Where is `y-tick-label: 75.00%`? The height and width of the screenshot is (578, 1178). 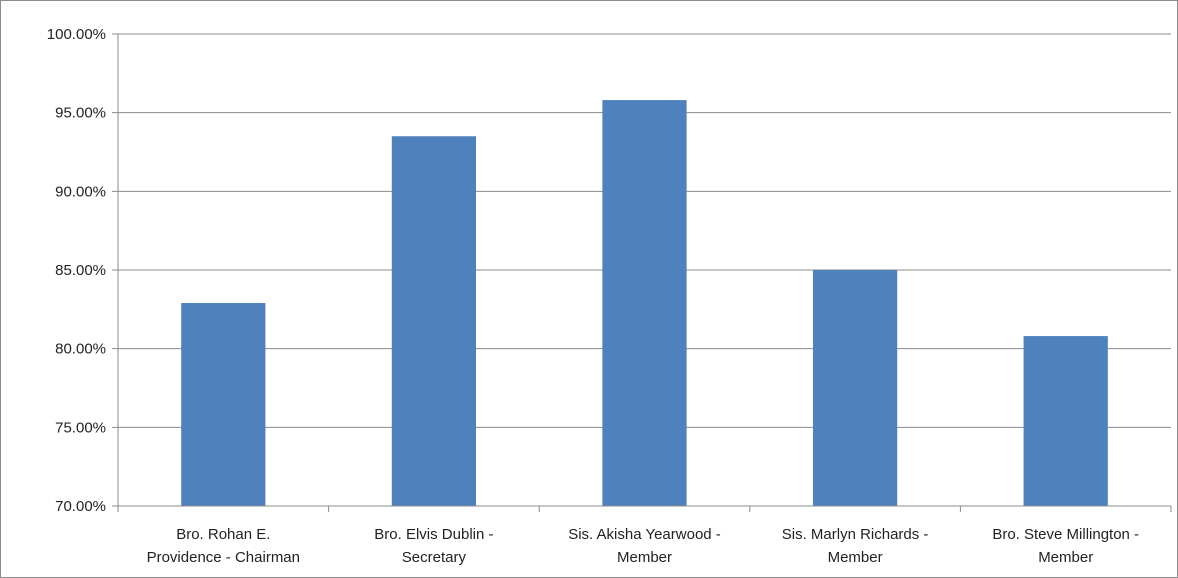 y-tick-label: 75.00% is located at coordinates (80, 427).